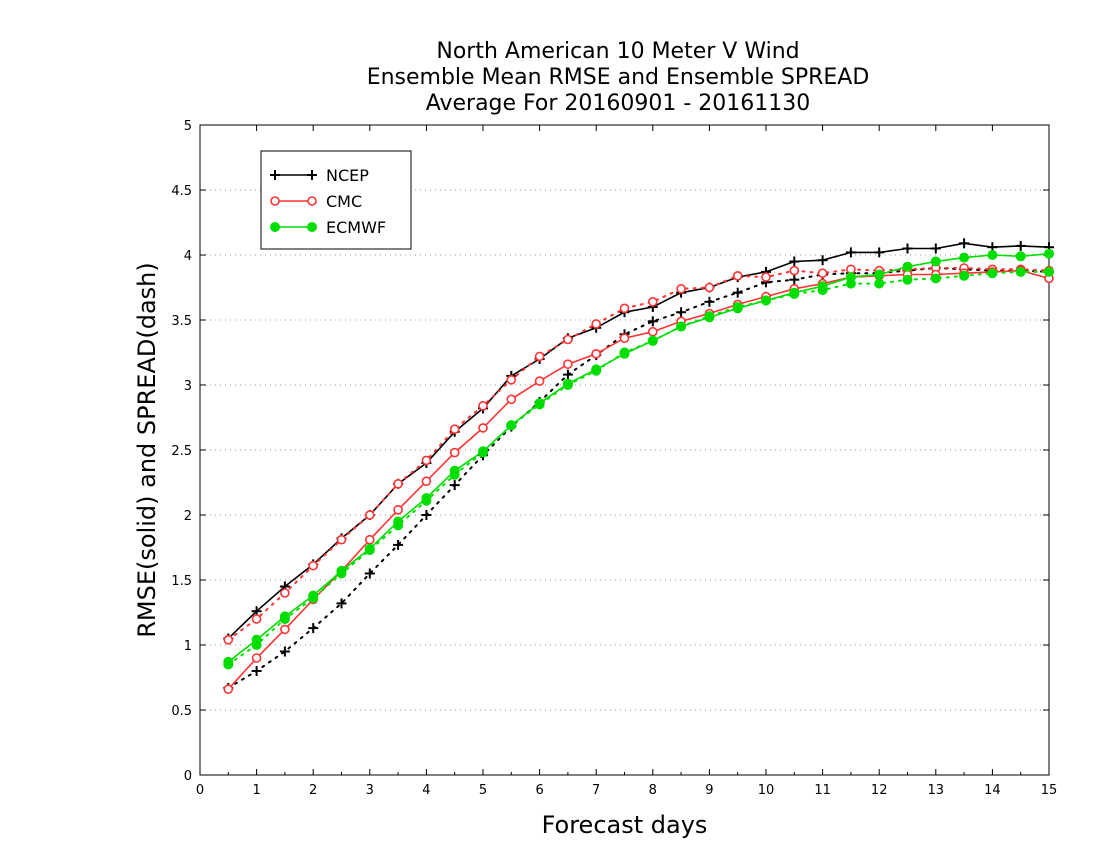 This screenshot has width=1100, height=850. I want to click on title-line: Ensemble Mean RMSE and Ensemble SPREAD, so click(618, 77).